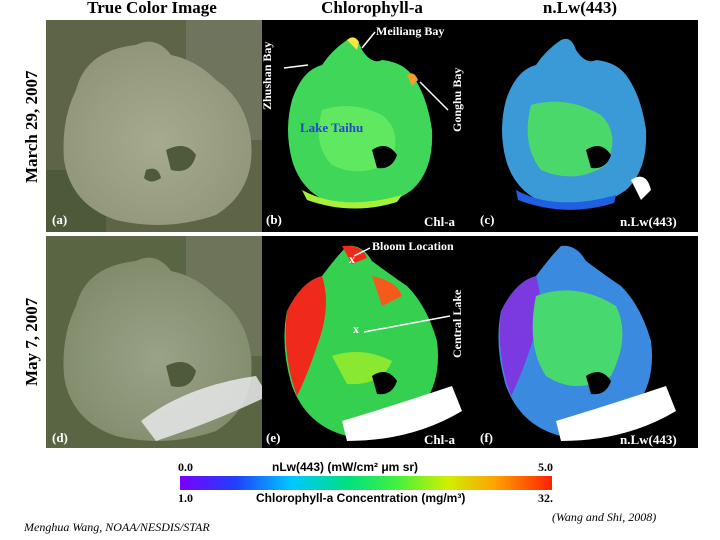  What do you see at coordinates (185, 467) in the screenshot?
I see `colorbar-top-min: 0.0` at bounding box center [185, 467].